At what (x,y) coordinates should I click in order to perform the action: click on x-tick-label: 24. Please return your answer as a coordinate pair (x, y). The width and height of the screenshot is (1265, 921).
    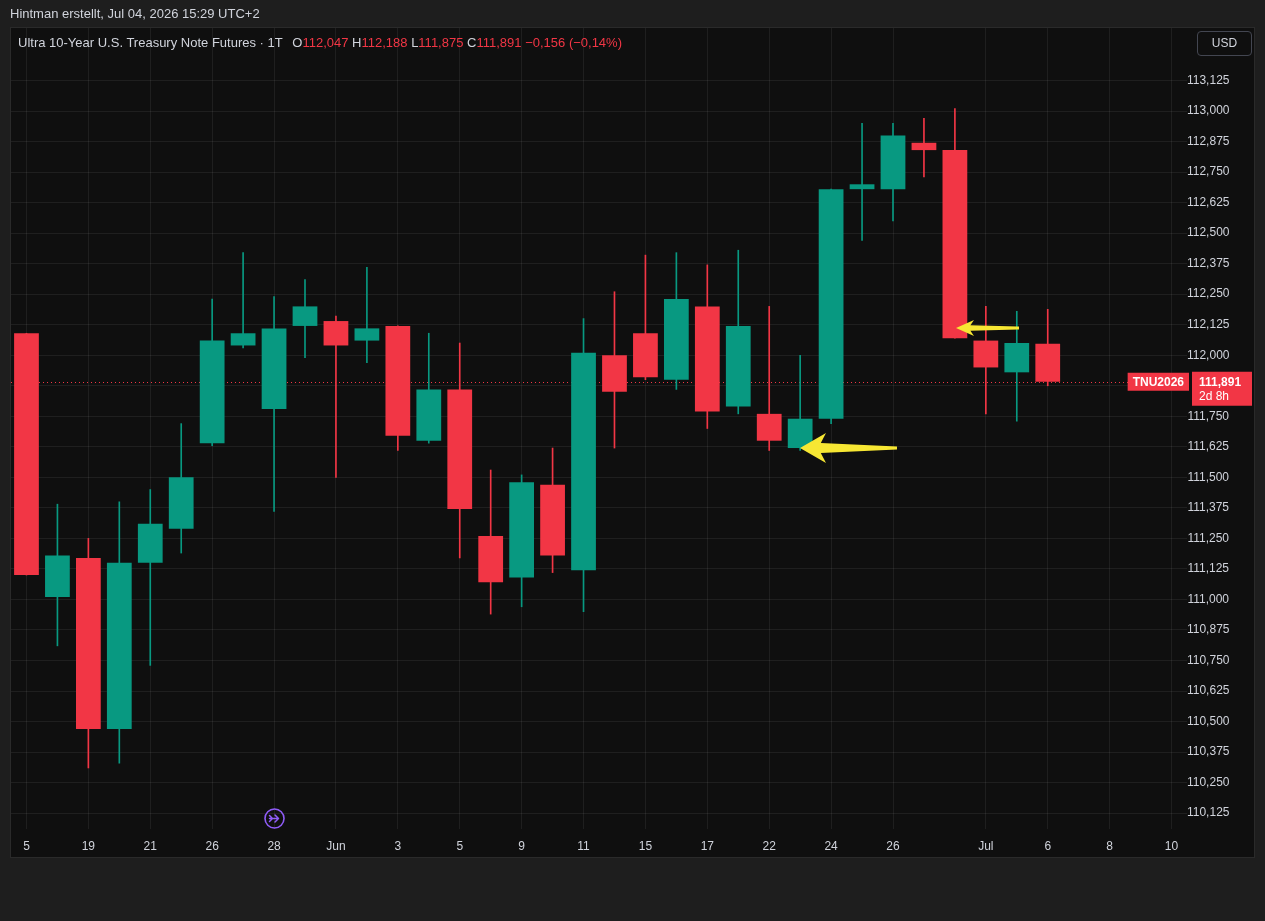
    Looking at the image, I should click on (831, 845).